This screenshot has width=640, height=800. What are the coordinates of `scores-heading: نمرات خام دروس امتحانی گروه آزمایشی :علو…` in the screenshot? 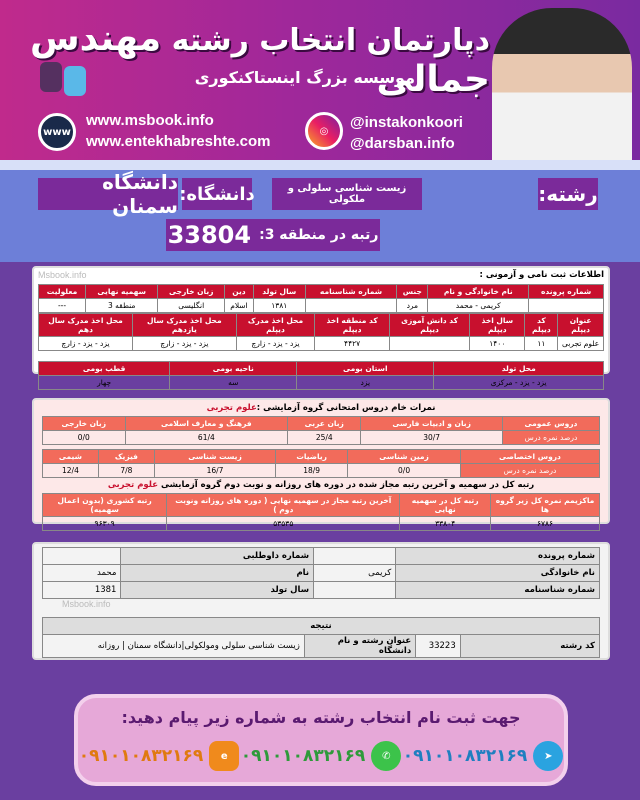 It's located at (321, 409).